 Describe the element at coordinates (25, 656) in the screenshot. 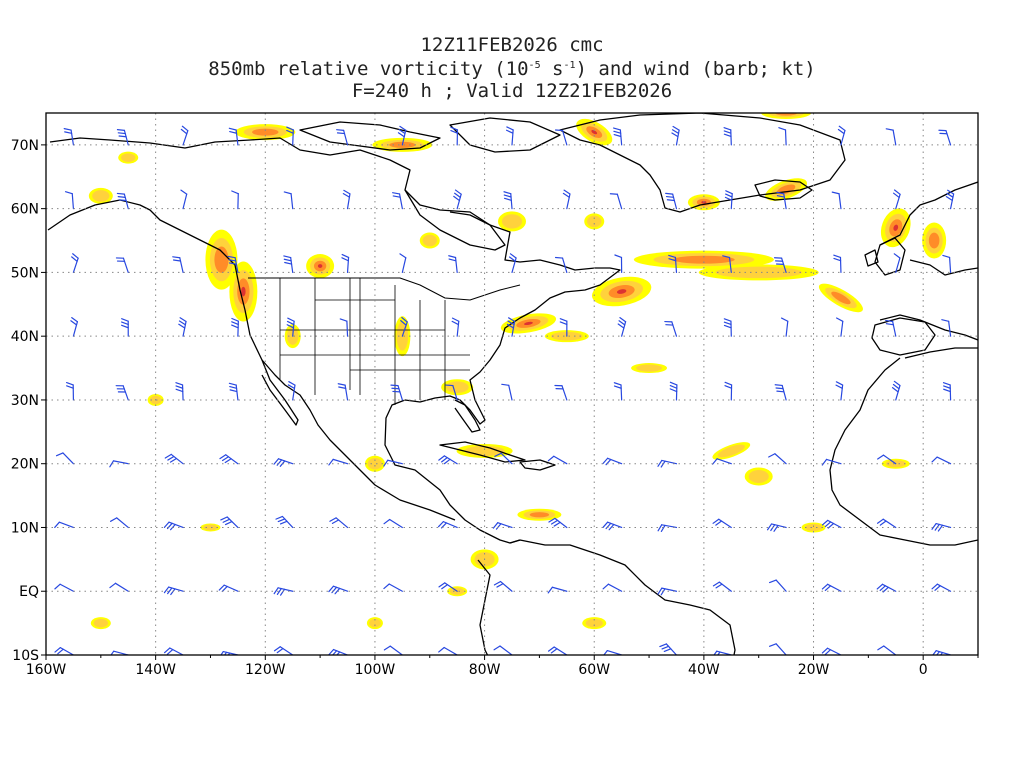

I see `lat-tick-label: 10S` at that location.